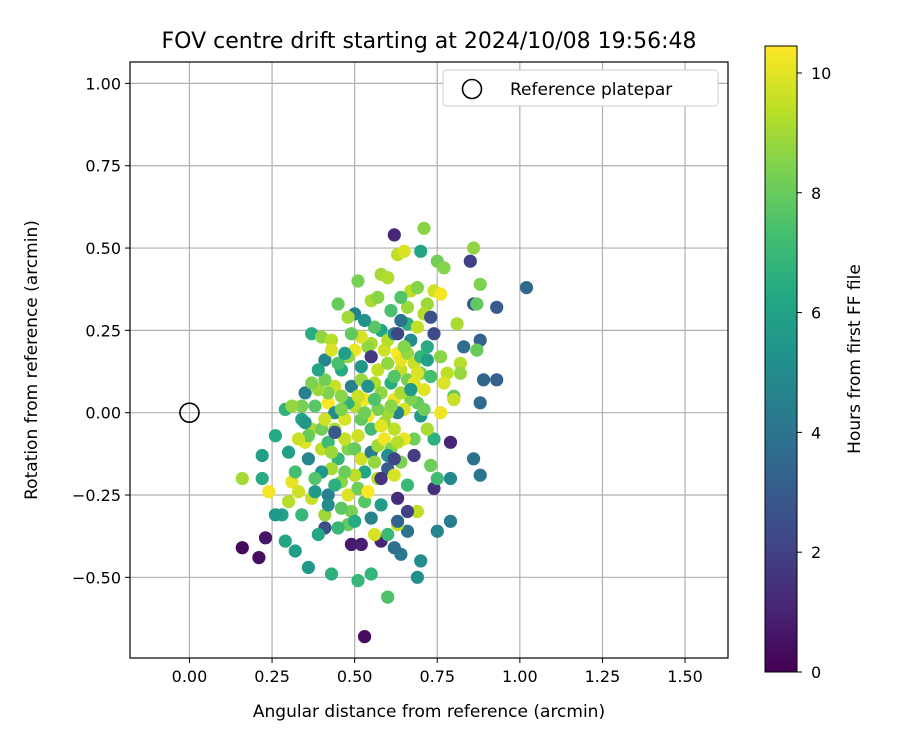 Image resolution: width=900 pixels, height=750 pixels. I want to click on legend-box, so click(580, 88).